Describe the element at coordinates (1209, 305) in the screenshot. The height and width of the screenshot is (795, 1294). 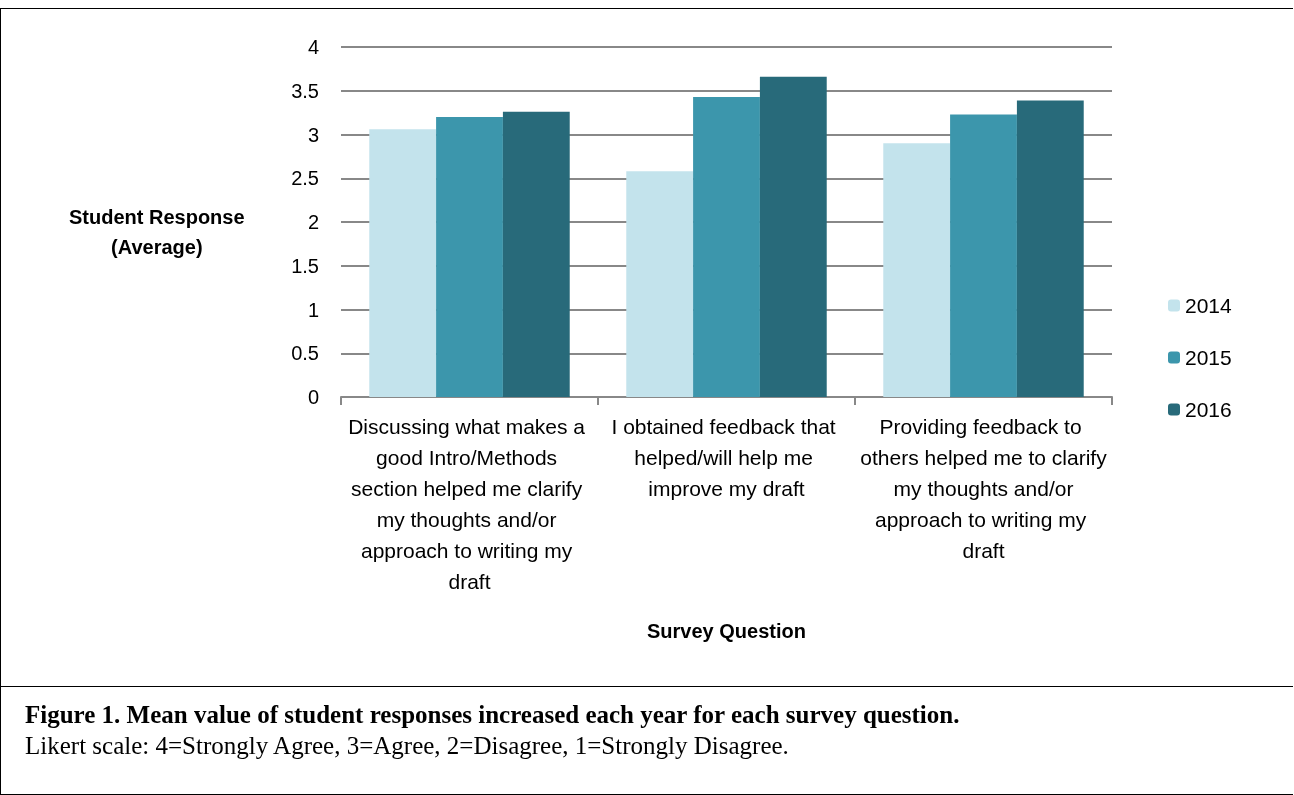
I see `legend-label: 2014` at that location.